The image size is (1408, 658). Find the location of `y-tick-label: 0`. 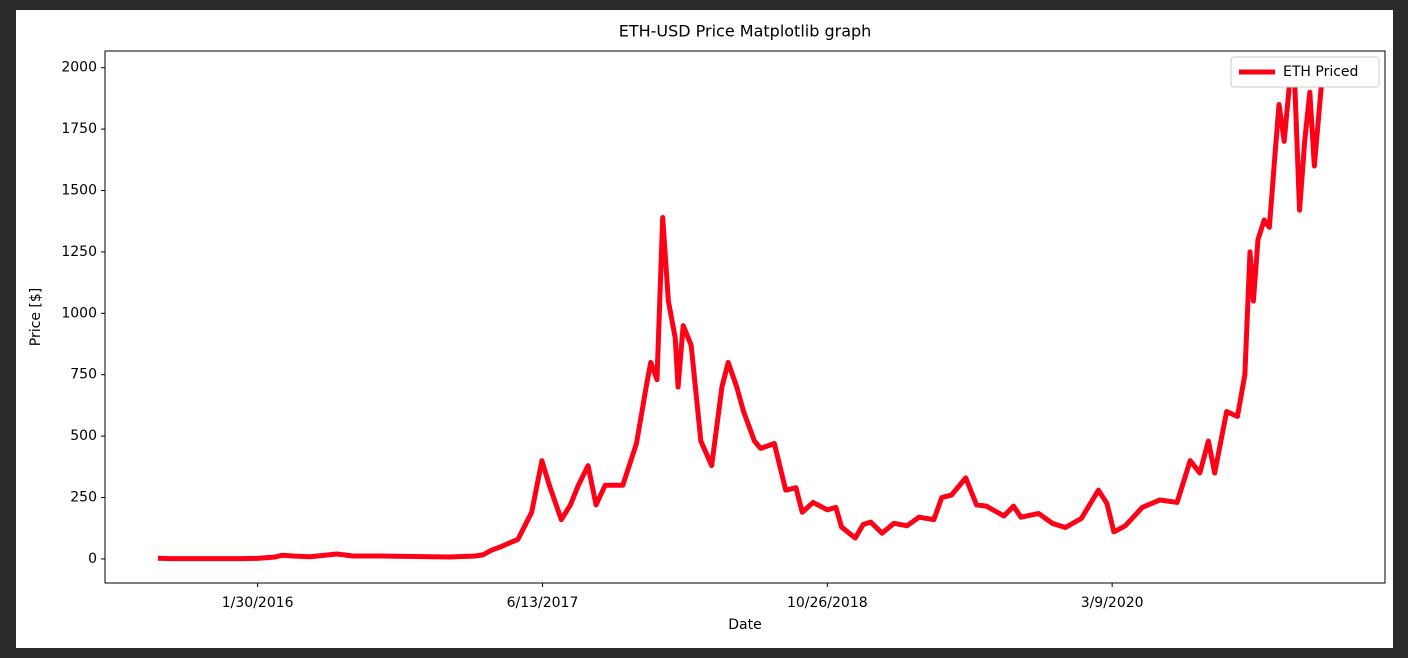

y-tick-label: 0 is located at coordinates (92, 559).